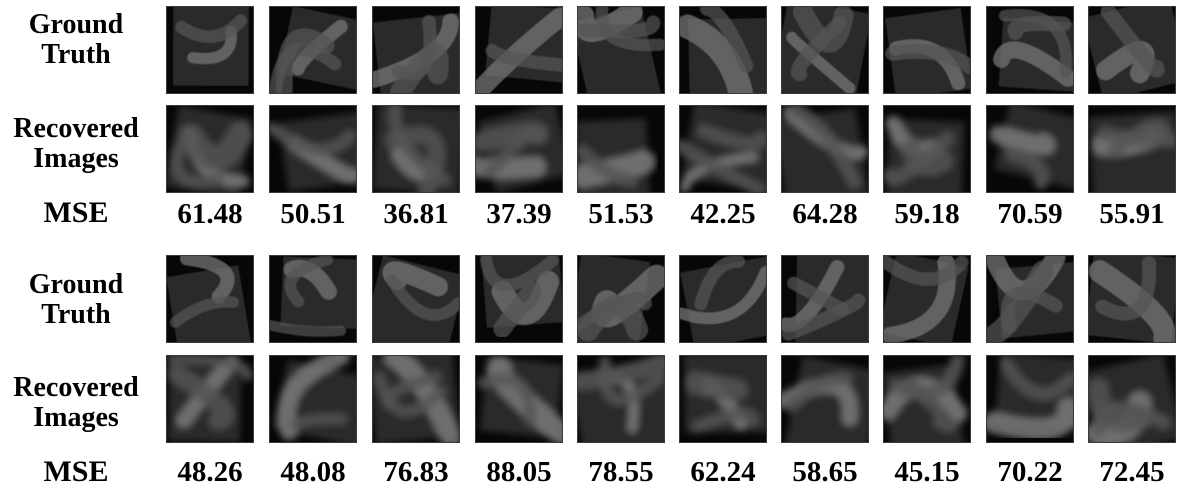 Image resolution: width=1180 pixels, height=498 pixels. Describe the element at coordinates (723, 472) in the screenshot. I see `mse-value: 62.24` at that location.